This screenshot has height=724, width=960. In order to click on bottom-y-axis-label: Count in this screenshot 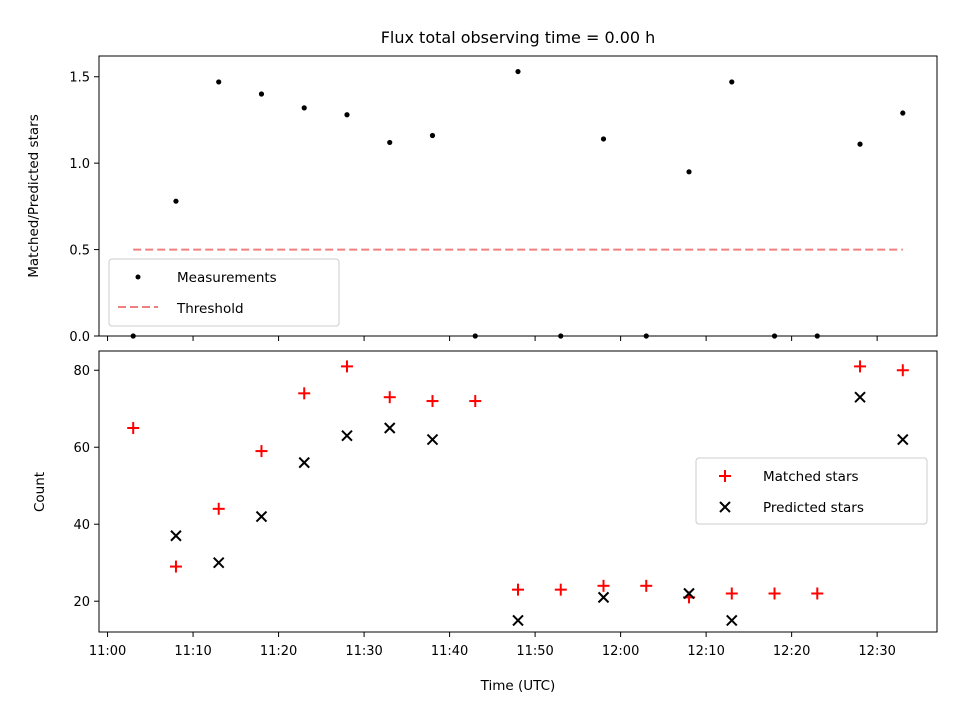, I will do `click(40, 492)`.